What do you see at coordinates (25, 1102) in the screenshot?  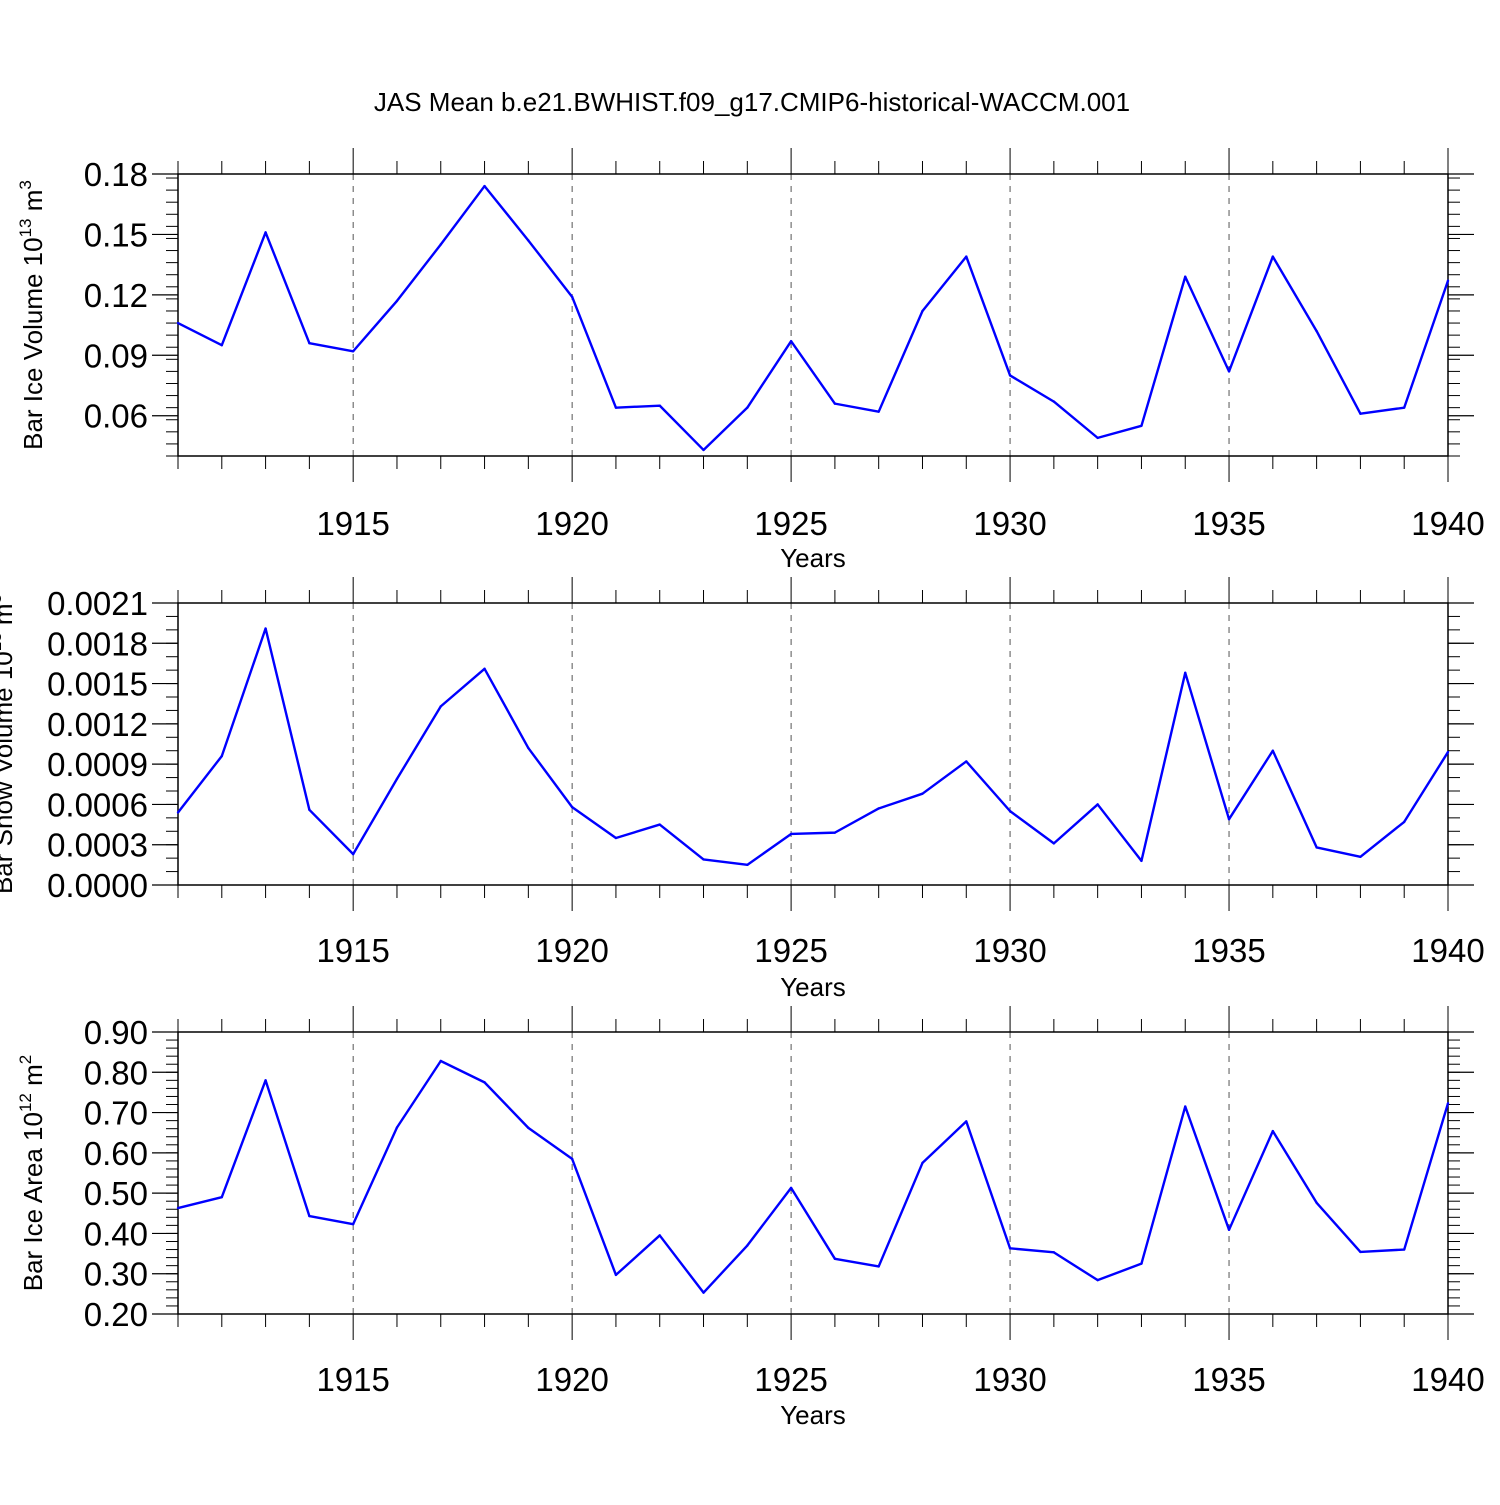 I see `y-axis-title-exponent: 12` at bounding box center [25, 1102].